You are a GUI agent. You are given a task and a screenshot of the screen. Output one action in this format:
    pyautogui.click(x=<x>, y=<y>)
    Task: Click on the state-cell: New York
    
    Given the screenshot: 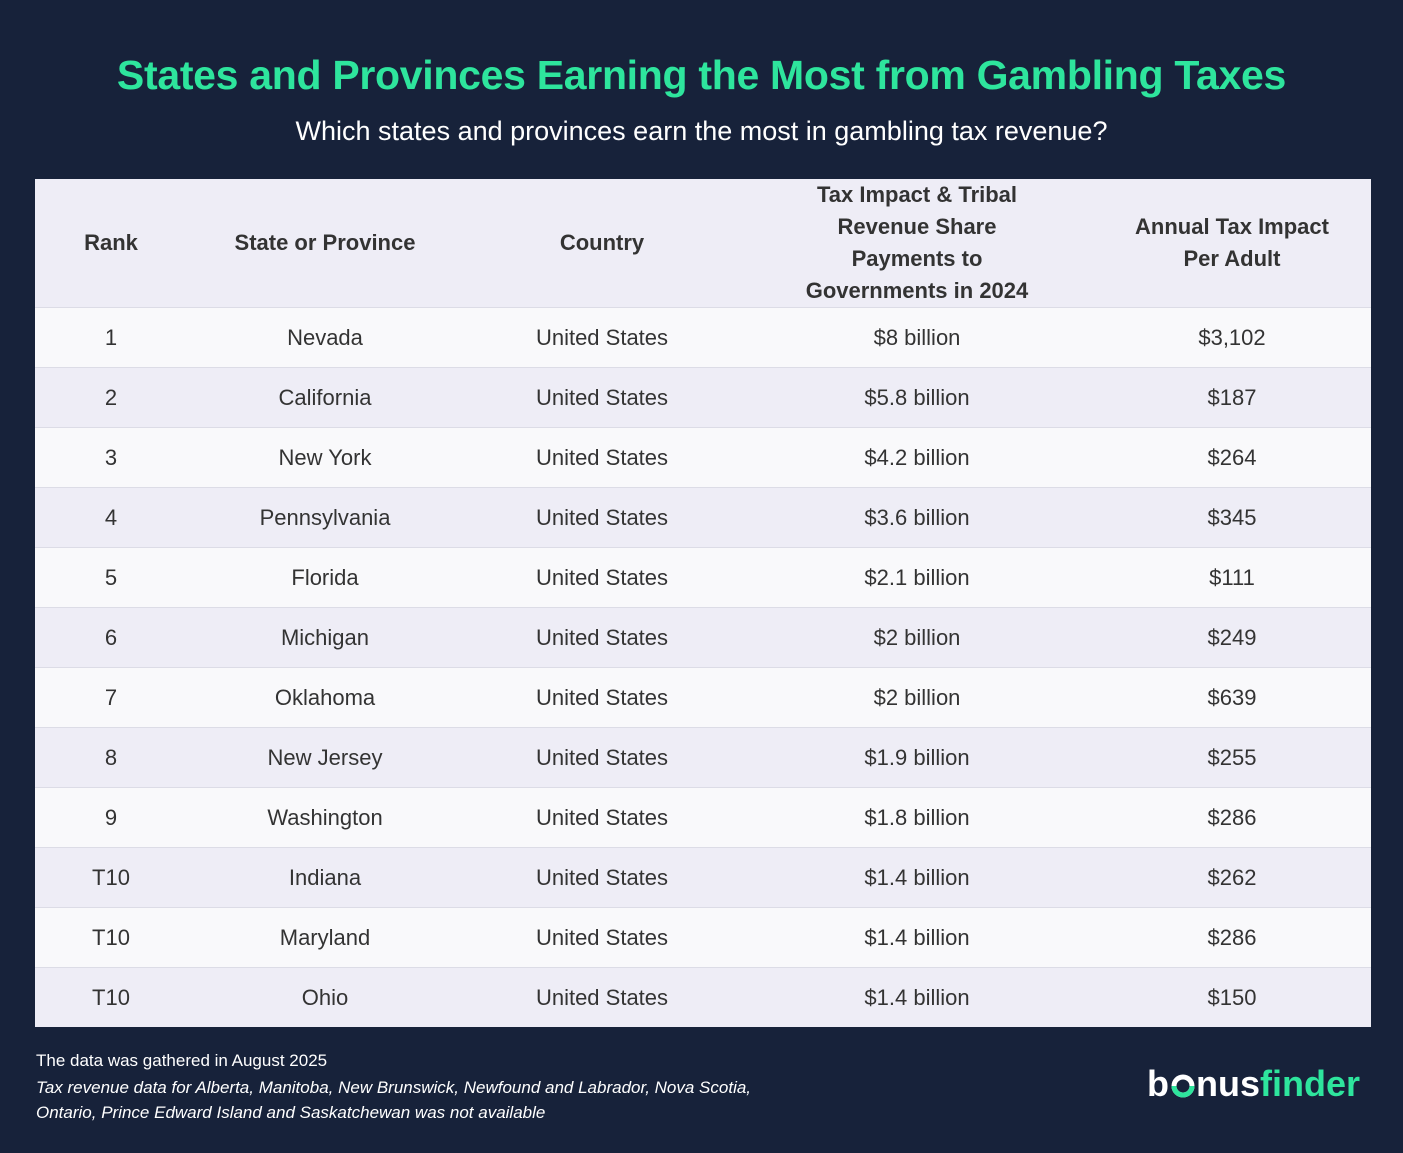 What is the action you would take?
    pyautogui.click(x=325, y=457)
    